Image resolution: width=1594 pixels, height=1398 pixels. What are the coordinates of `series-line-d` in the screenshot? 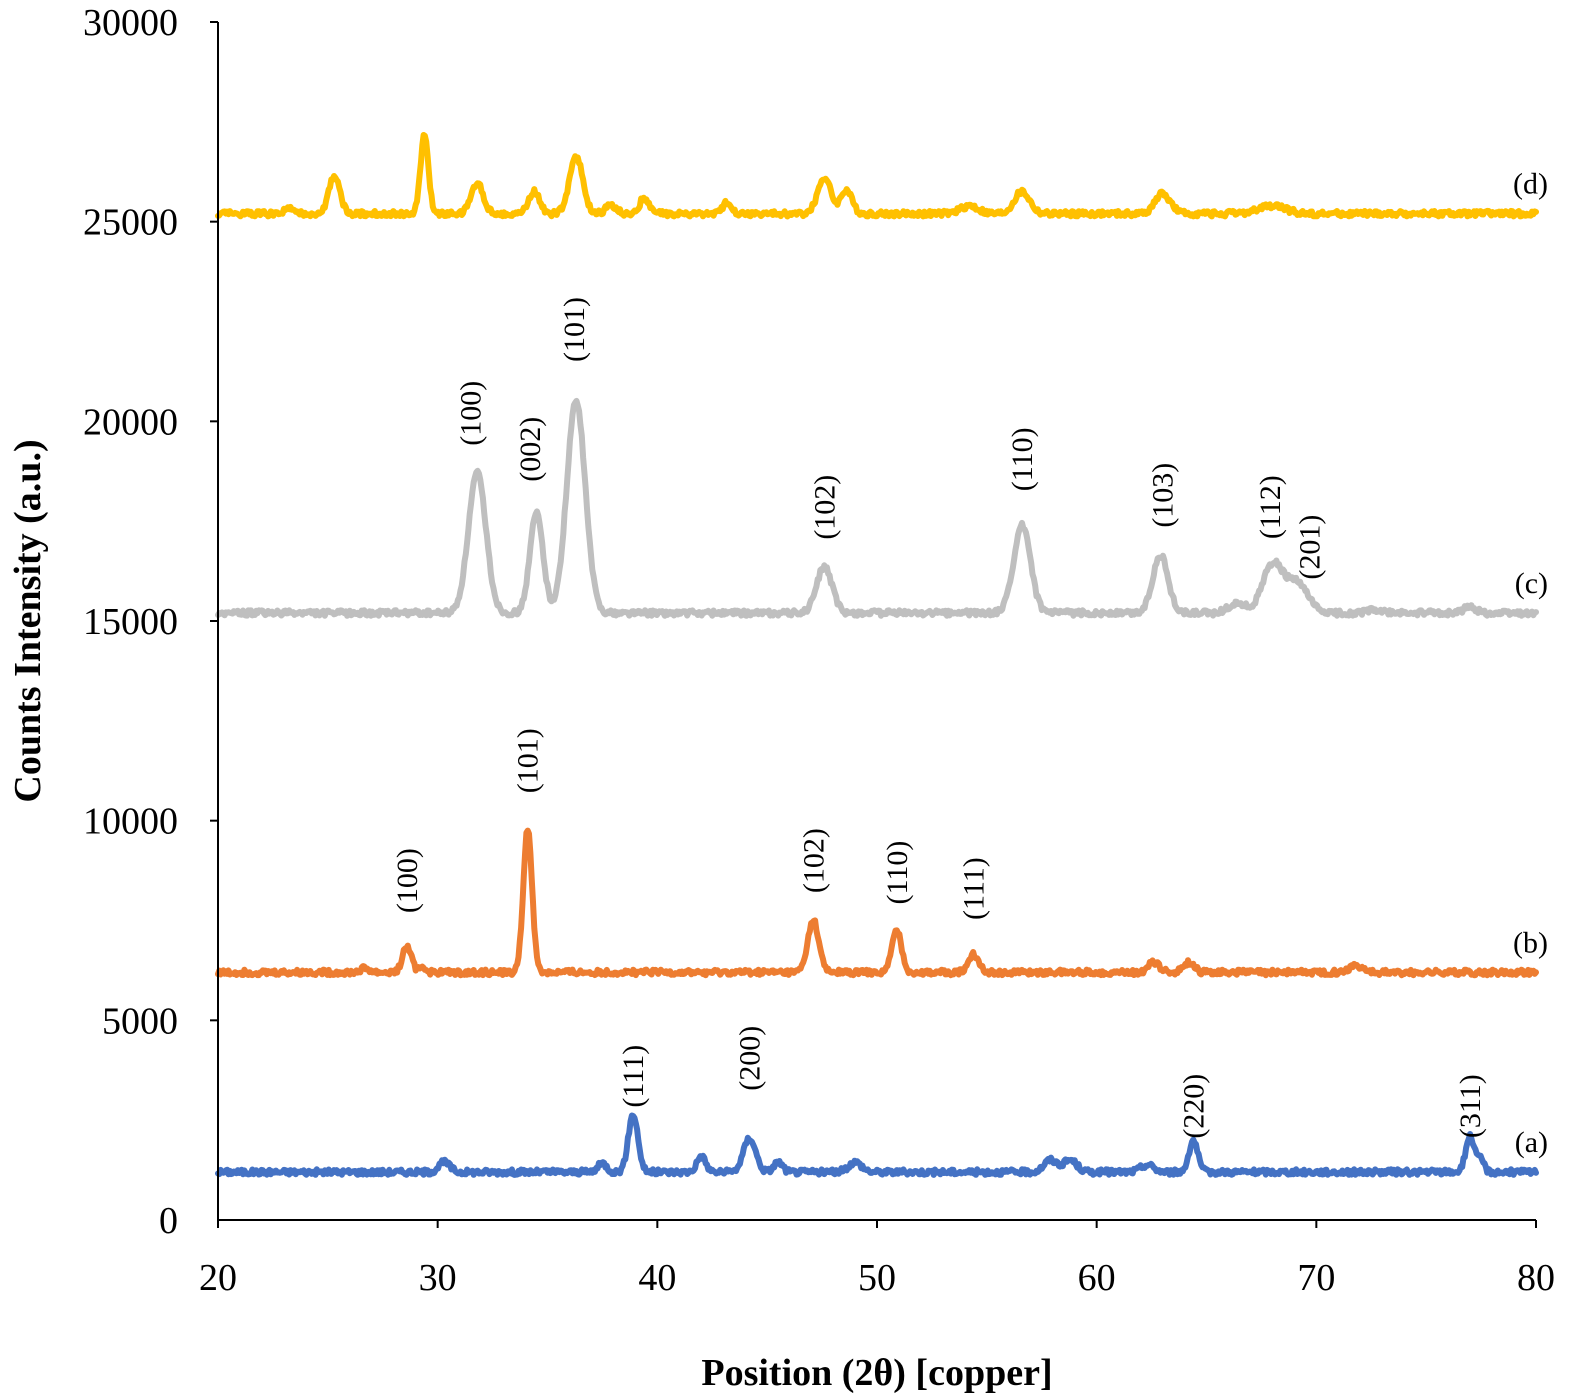 It's located at (877, 176).